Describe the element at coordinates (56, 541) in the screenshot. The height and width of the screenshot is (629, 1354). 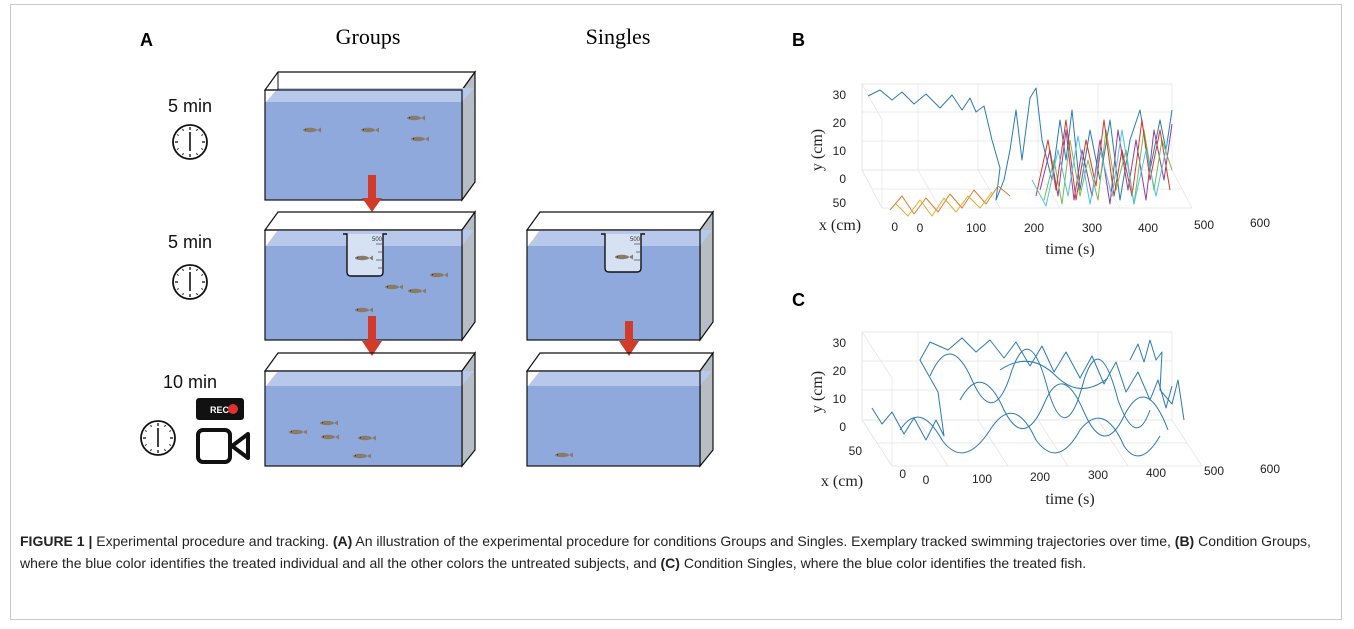
I see `caption-lead: FIGURE 1 |` at that location.